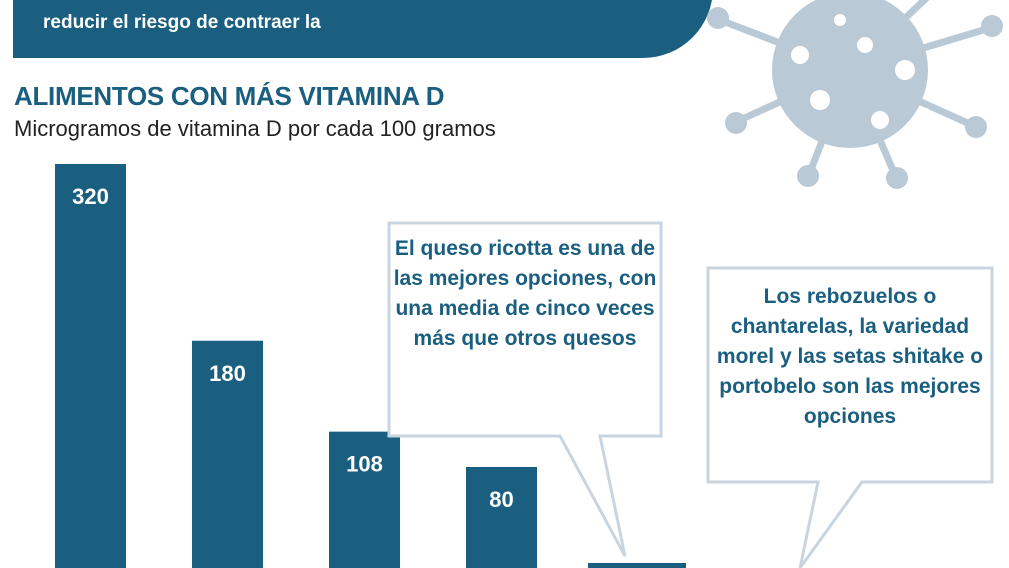 This screenshot has width=1009, height=568. I want to click on coronavirus-icon, so click(855, 94).